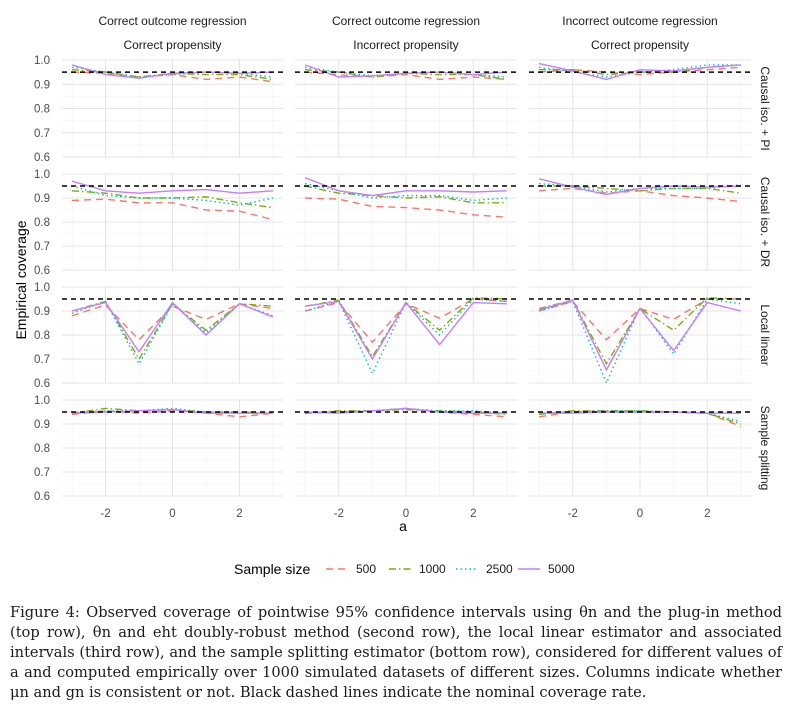  What do you see at coordinates (765, 222) in the screenshot?
I see `facet-row-title-1: Causal iso. + DR` at bounding box center [765, 222].